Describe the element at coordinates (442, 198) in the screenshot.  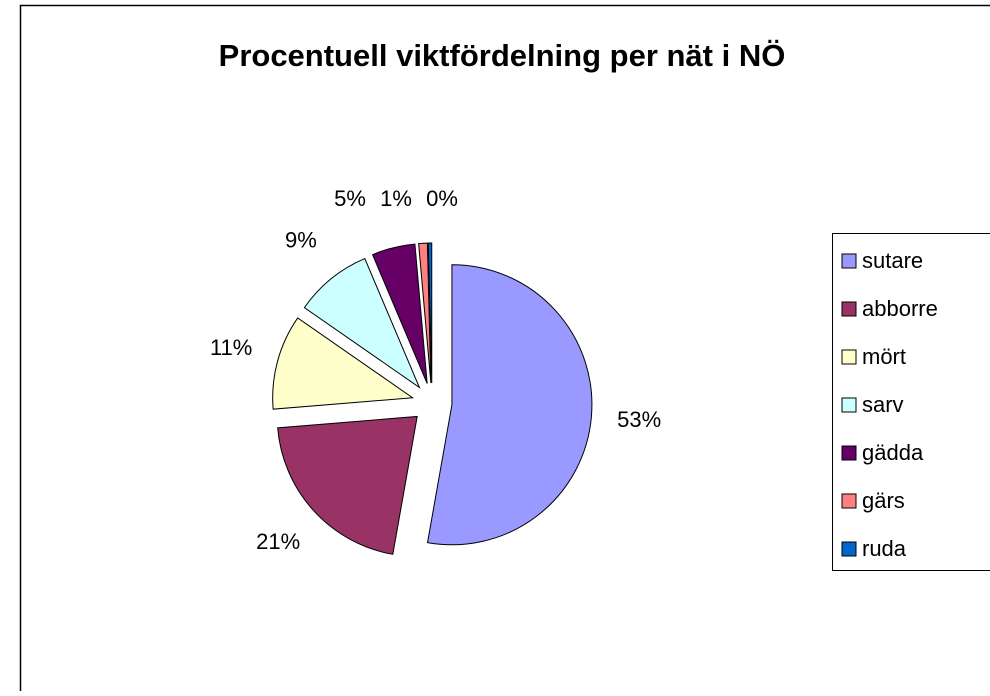
I see `data-label: 0%` at that location.